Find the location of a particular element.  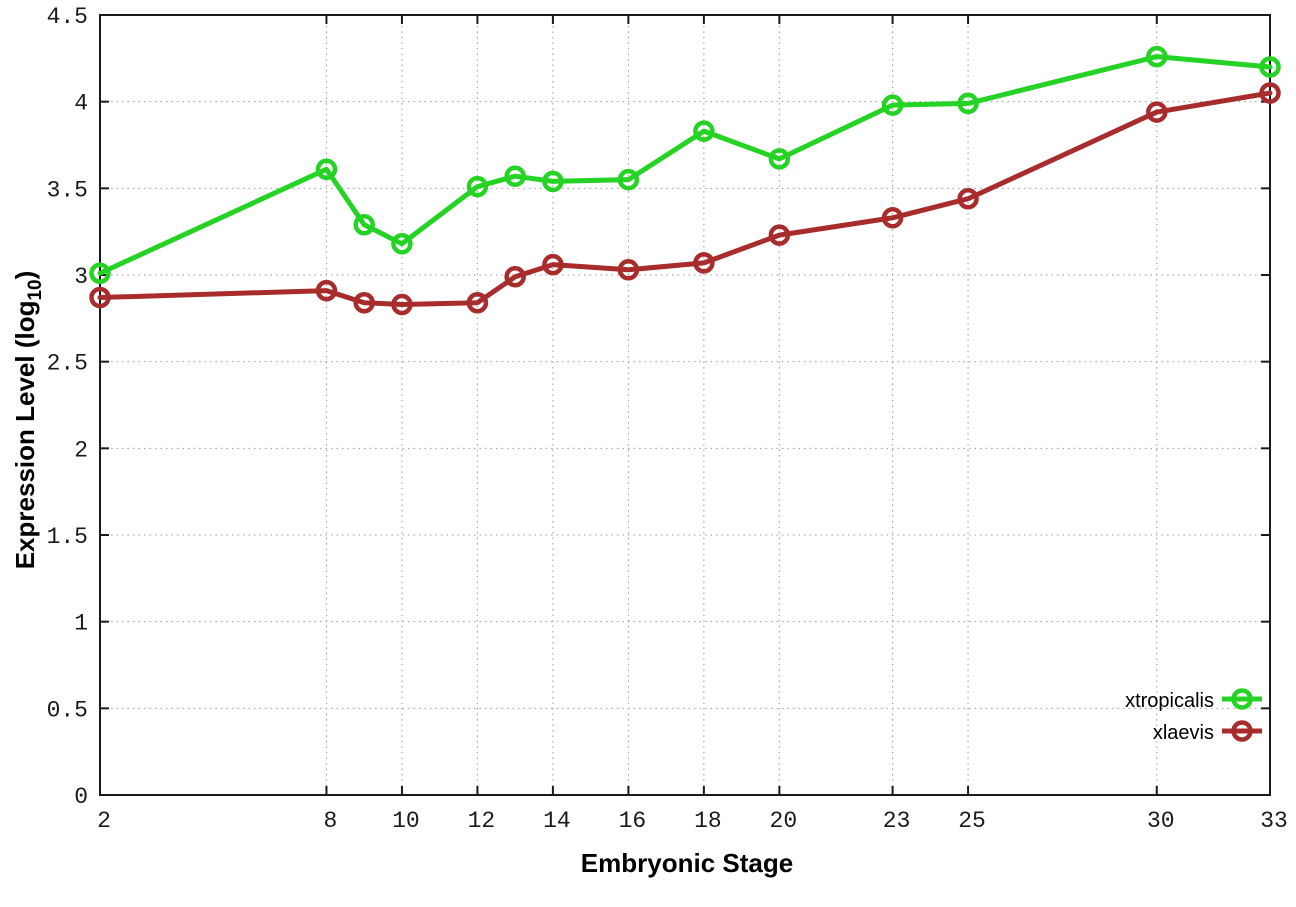

y-tick-label: 1 is located at coordinates (81, 624).